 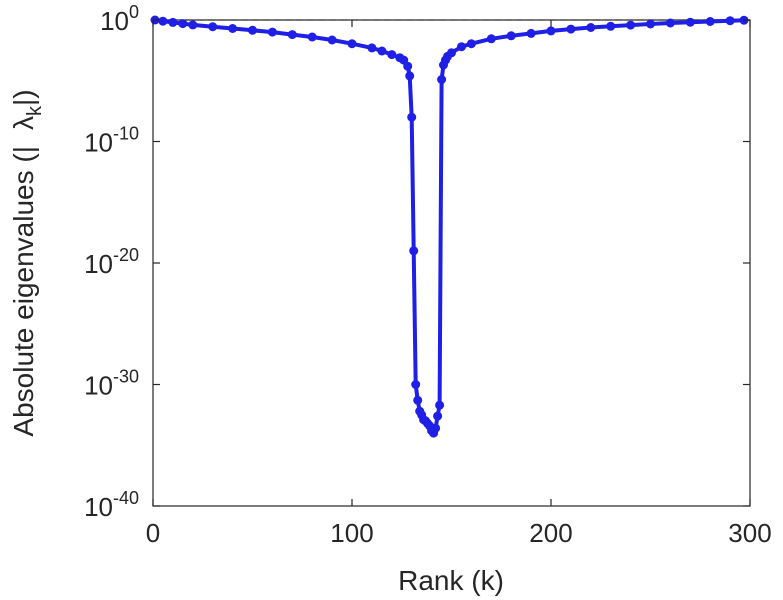 I want to click on x-tick-label: 300, so click(x=749, y=533).